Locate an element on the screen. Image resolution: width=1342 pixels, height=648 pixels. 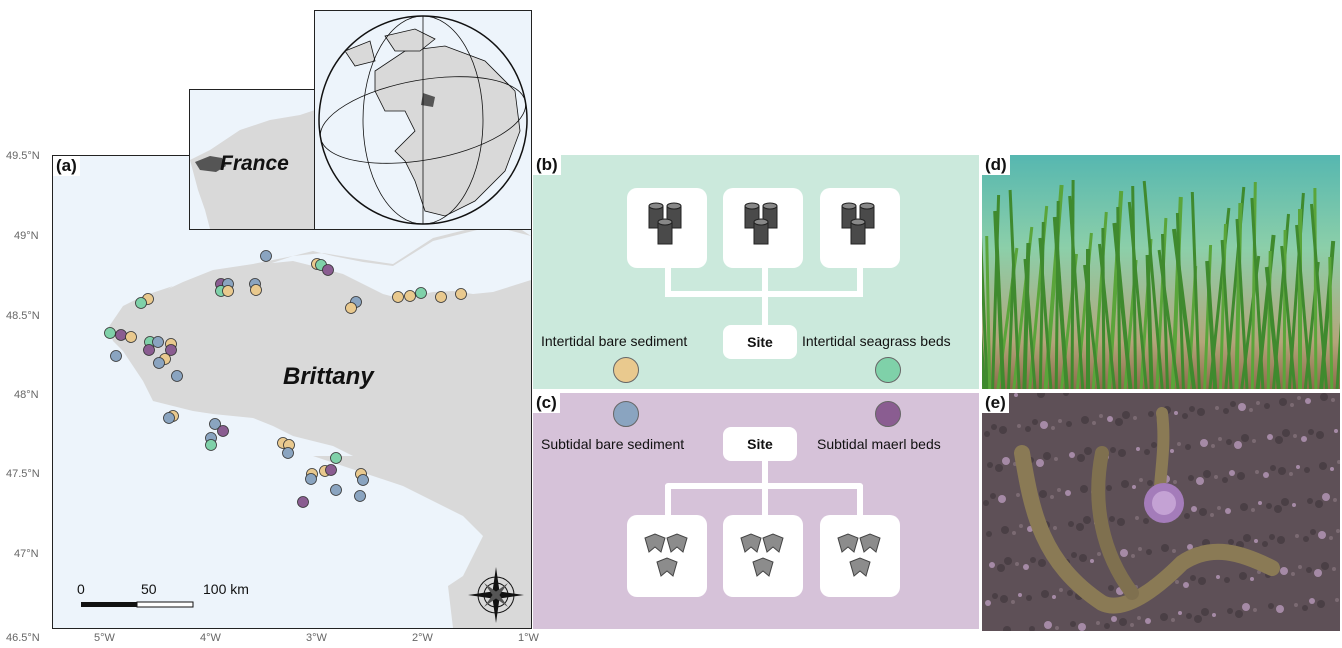
intertidal-bare-label: Intertidal bare sediment is located at coordinates (614, 341).